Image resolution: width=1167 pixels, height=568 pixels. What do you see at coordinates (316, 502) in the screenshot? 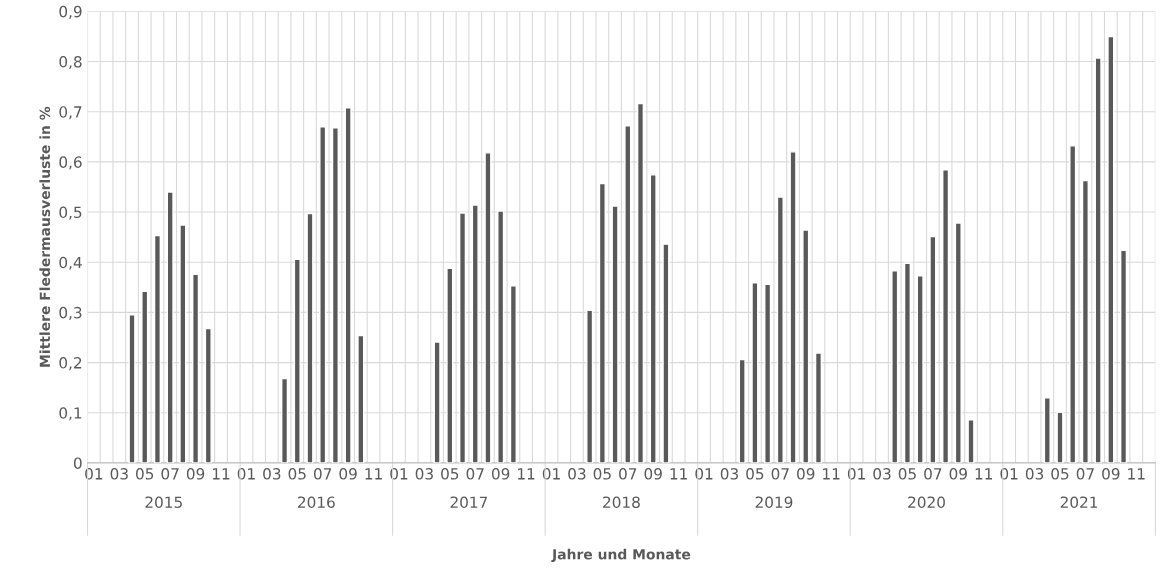
I see `text: 2016` at bounding box center [316, 502].